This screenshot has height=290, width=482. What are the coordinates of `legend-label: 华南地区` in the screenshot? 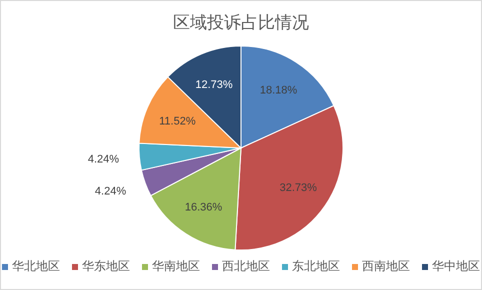 It's located at (176, 266).